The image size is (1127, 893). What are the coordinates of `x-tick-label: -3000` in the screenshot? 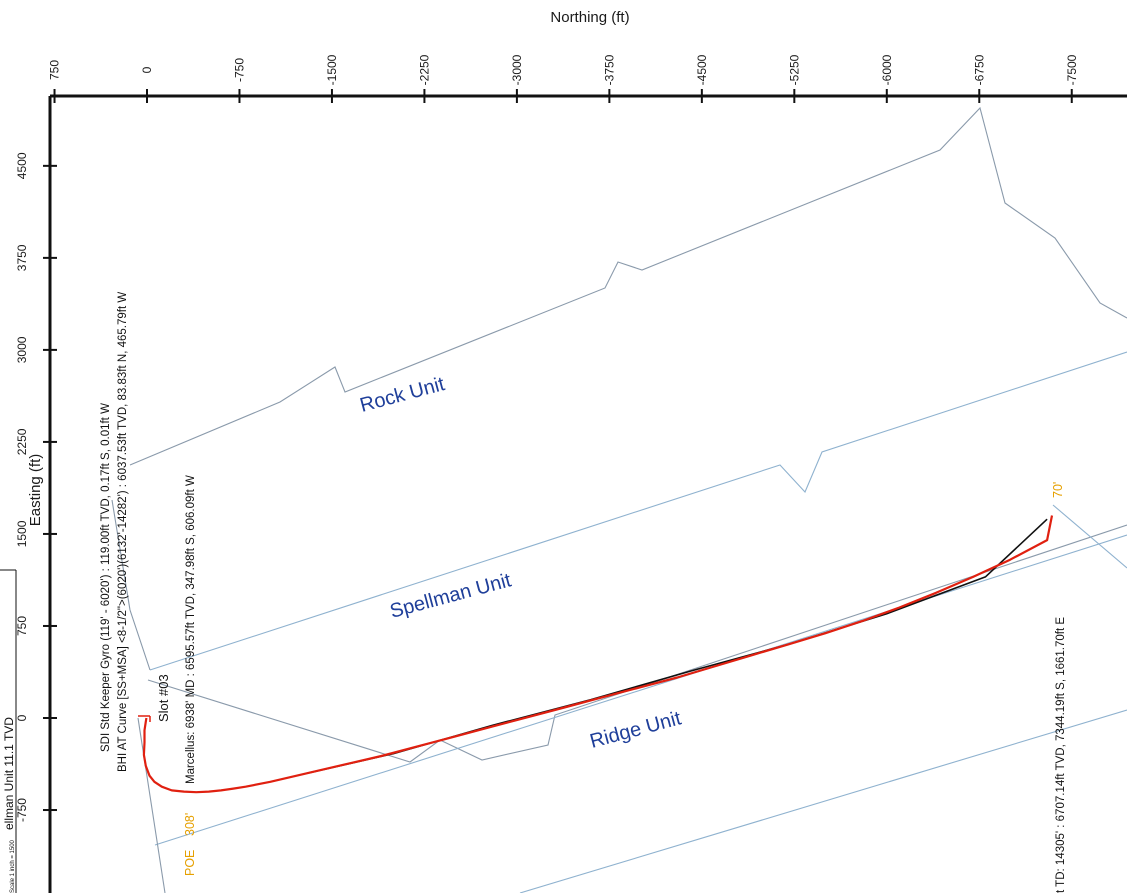 It's located at (517, 69).